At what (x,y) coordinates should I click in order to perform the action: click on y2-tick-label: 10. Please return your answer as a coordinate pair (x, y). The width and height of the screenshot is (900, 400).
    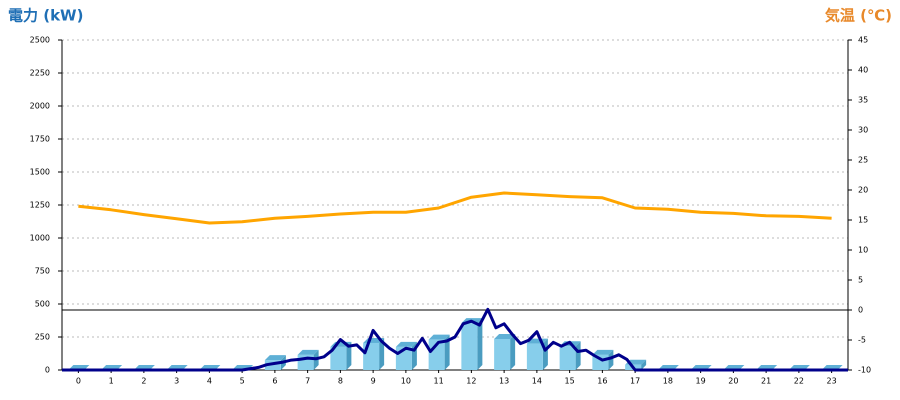
    Looking at the image, I should click on (863, 250).